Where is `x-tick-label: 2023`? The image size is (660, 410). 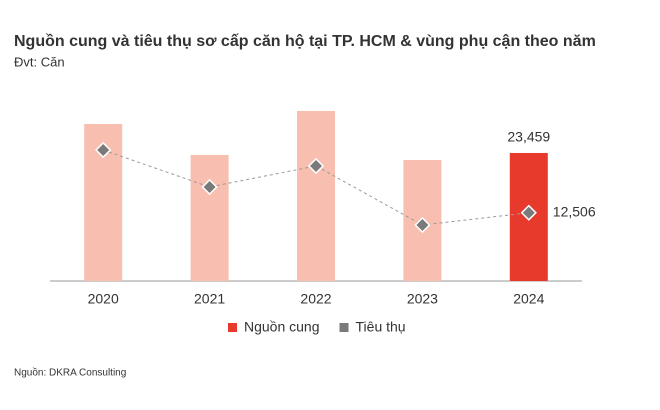 x-tick-label: 2023 is located at coordinates (422, 299).